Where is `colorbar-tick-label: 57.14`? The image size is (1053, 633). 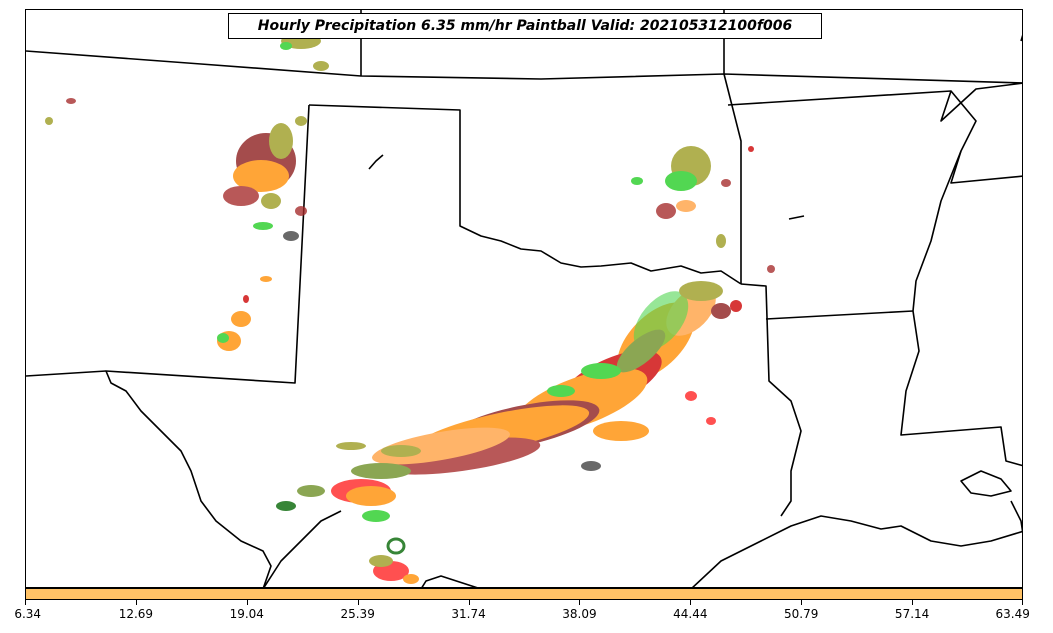 colorbar-tick-label: 57.14 is located at coordinates (912, 614).